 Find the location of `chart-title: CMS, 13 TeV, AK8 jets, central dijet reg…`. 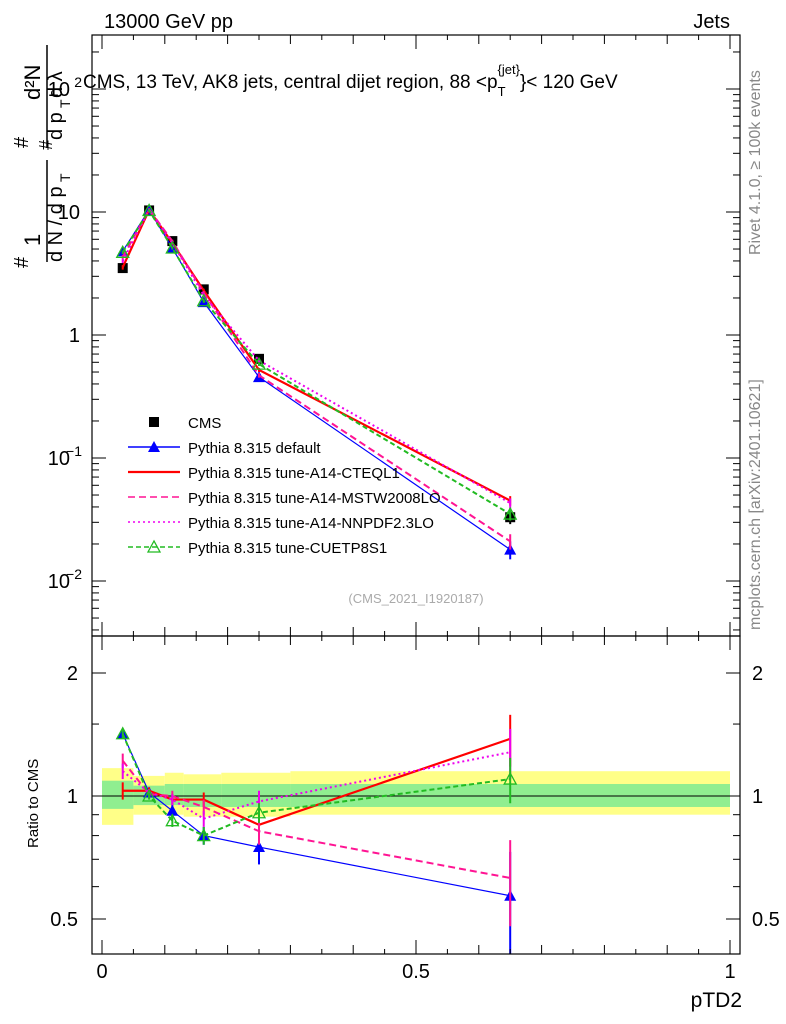

chart-title: CMS, 13 TeV, AK8 jets, central dijet reg… is located at coordinates (350, 80).